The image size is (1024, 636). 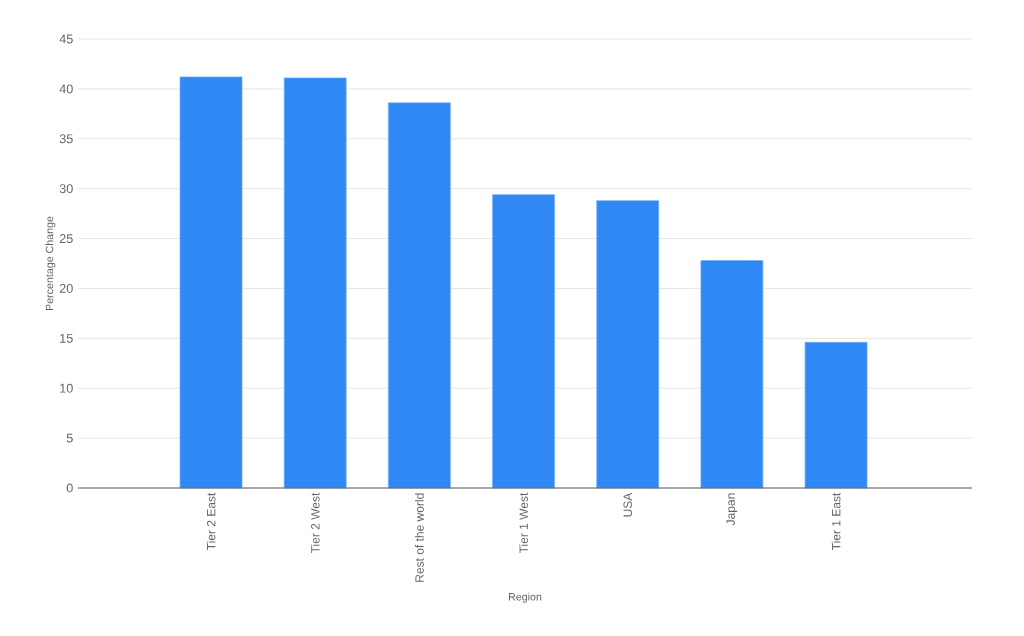 I want to click on x-axis-title: Region, so click(x=525, y=597).